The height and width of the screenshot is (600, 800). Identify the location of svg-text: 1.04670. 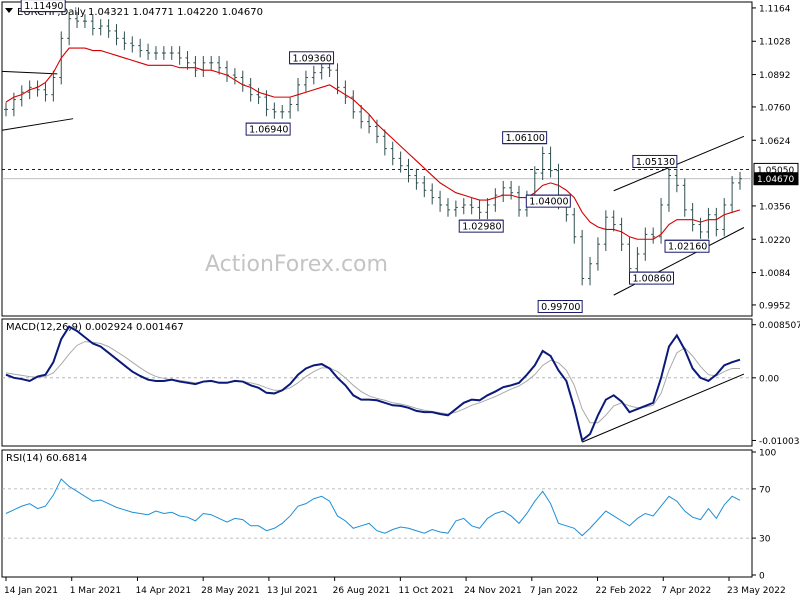
(775, 180).